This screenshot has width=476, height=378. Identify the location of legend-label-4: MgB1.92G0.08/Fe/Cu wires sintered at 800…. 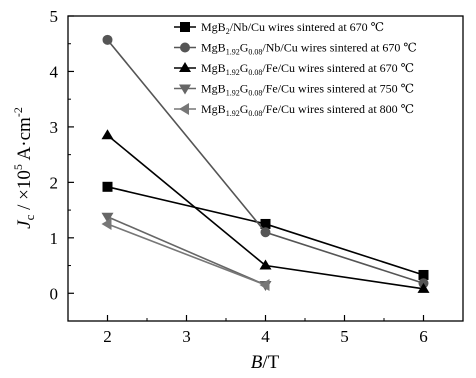
(307, 110).